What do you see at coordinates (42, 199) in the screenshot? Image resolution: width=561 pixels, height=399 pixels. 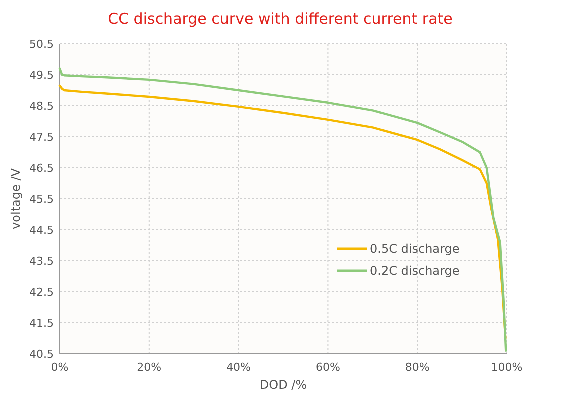 I see `y-tick-label: 45.5` at bounding box center [42, 199].